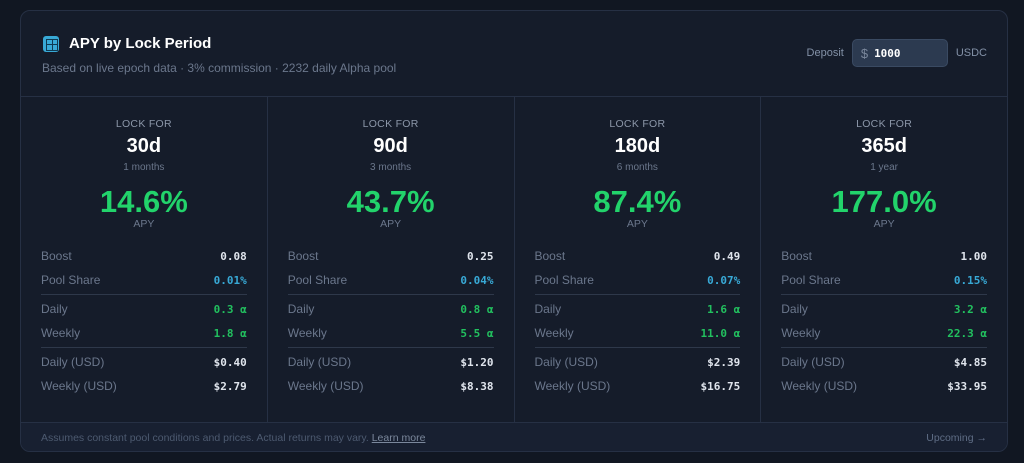 The height and width of the screenshot is (463, 1024). I want to click on lock-months: 6 months, so click(637, 167).